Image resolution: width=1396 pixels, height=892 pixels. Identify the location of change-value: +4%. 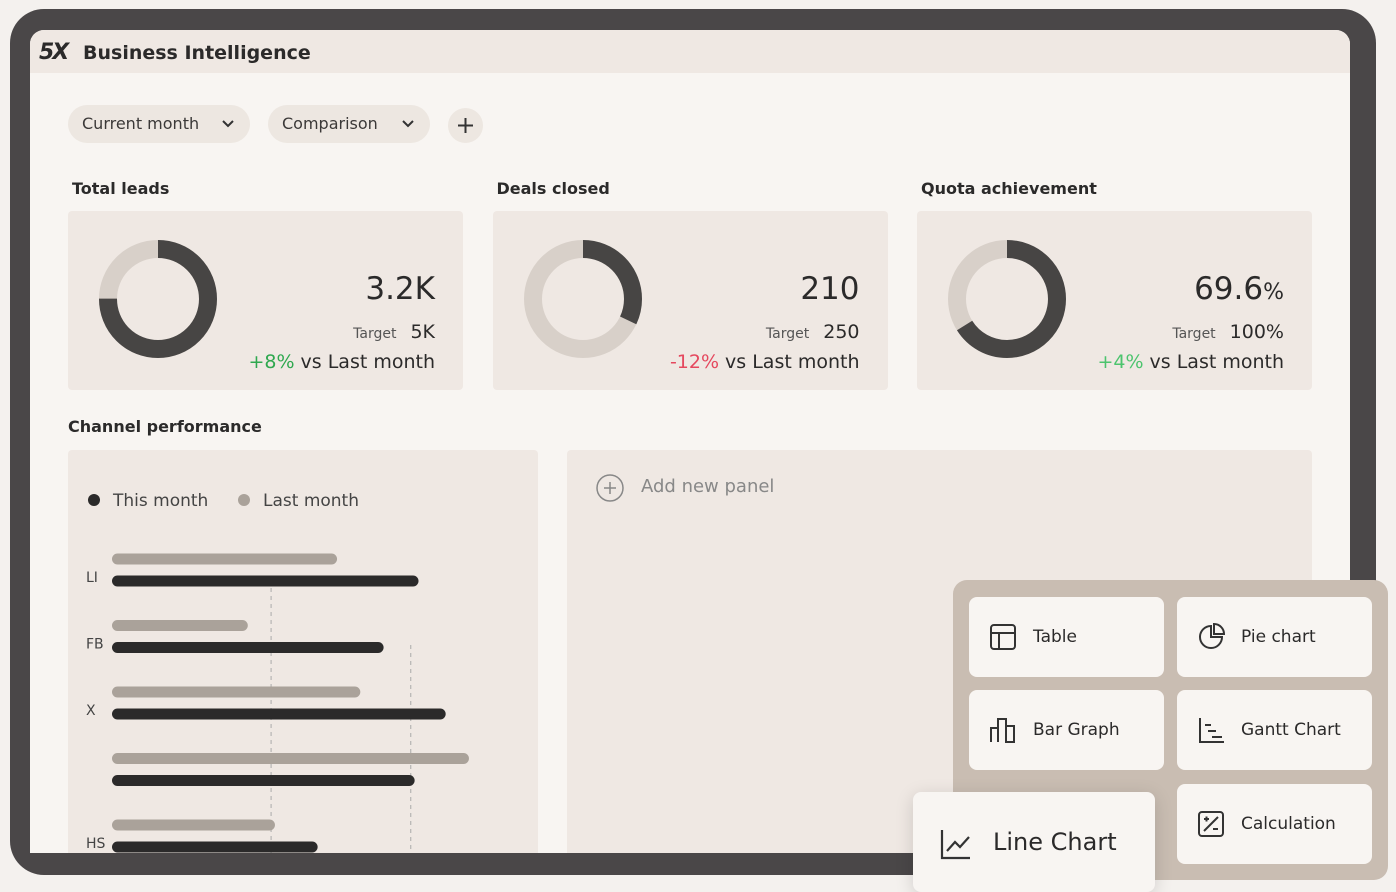
(1120, 362).